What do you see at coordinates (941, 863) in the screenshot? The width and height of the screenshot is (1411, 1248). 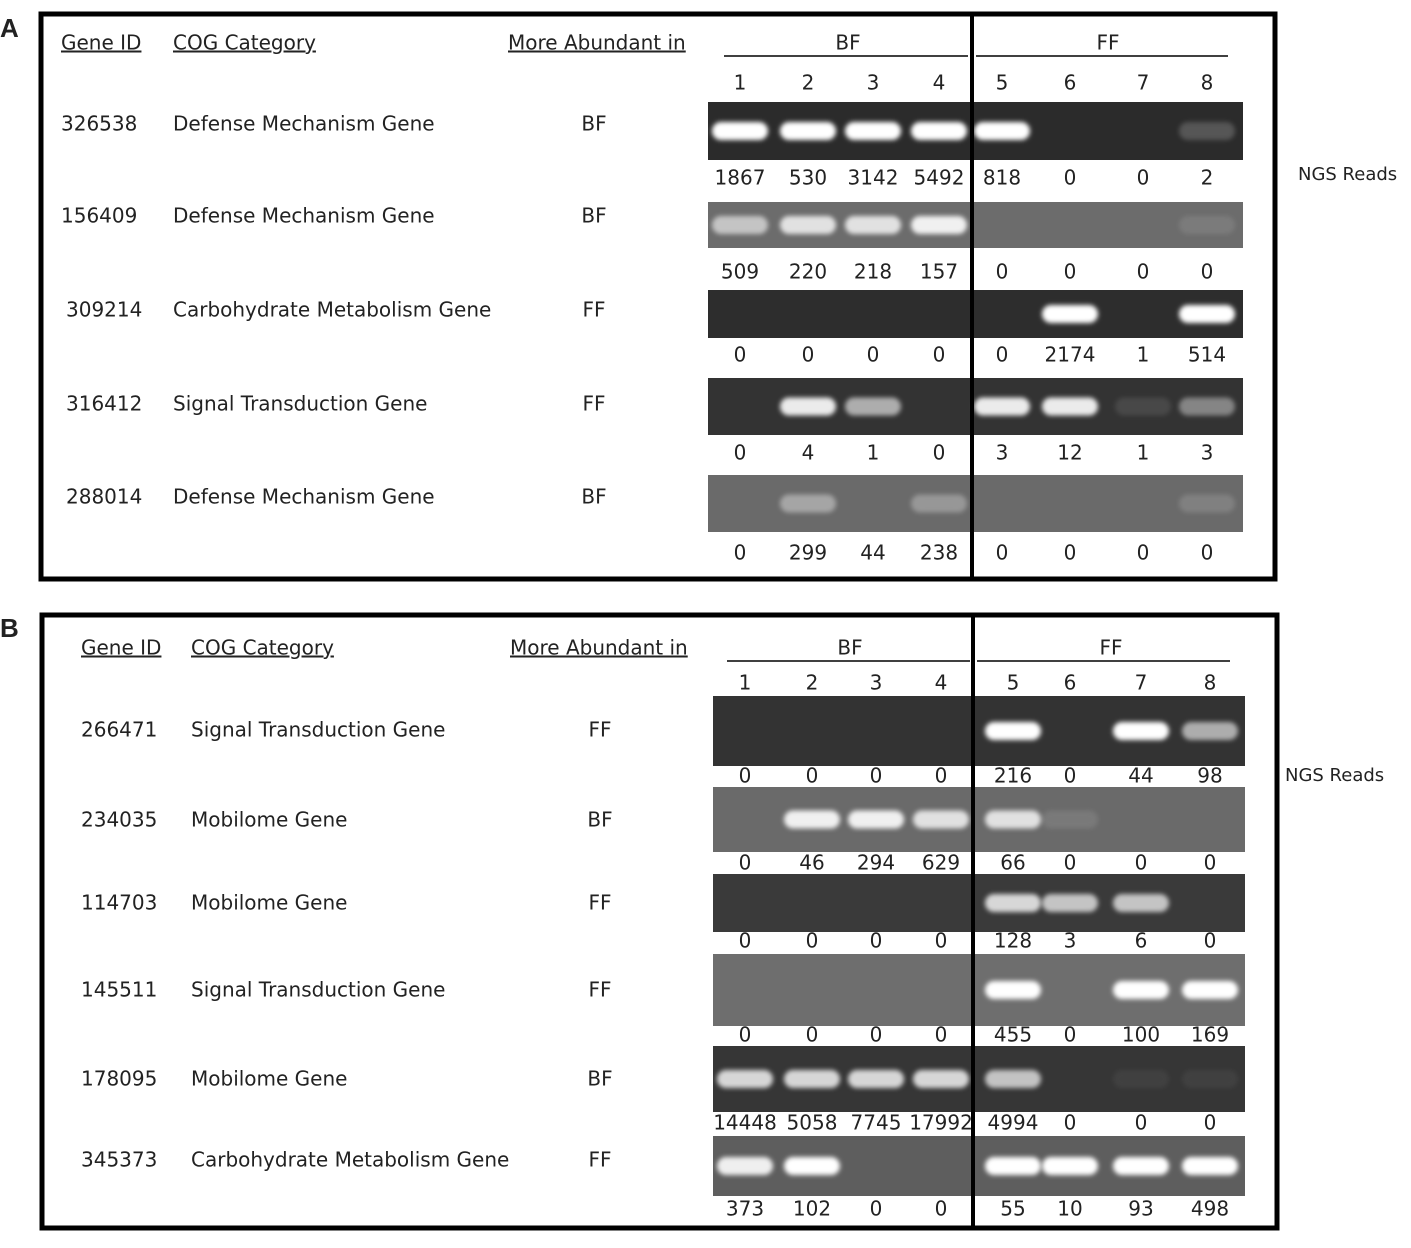 I see `ngs-reads: 629` at bounding box center [941, 863].